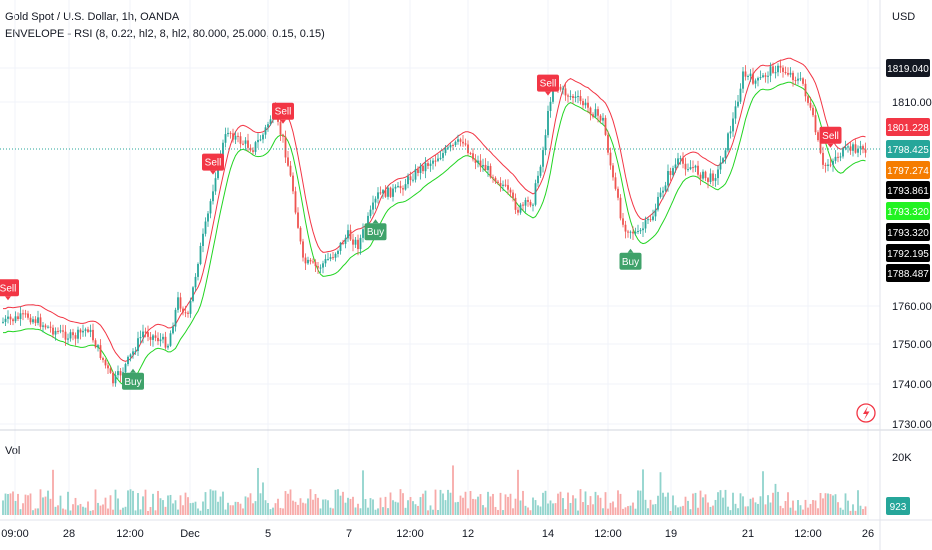 This screenshot has height=550, width=932. I want to click on svg-text: 1793.861, so click(908, 191).